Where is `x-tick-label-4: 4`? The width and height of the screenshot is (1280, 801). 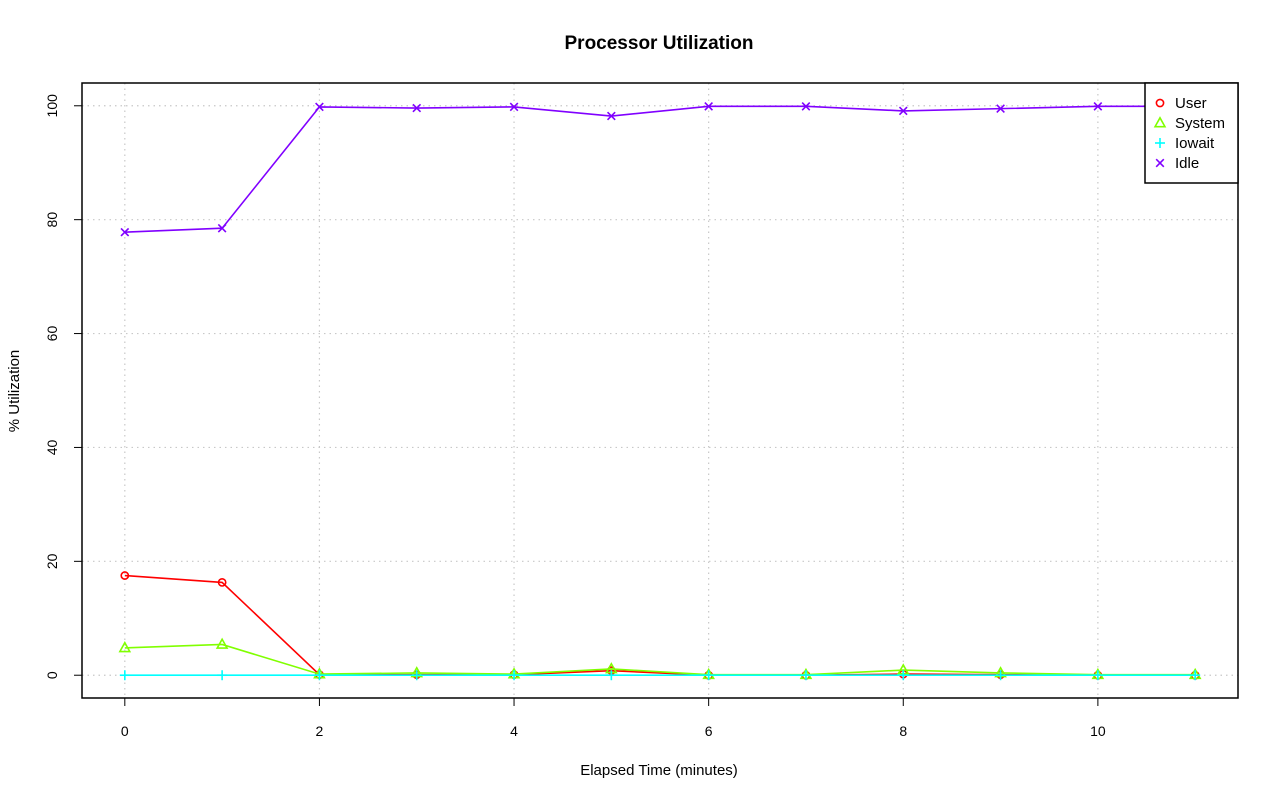
x-tick-label-4: 4 is located at coordinates (514, 731).